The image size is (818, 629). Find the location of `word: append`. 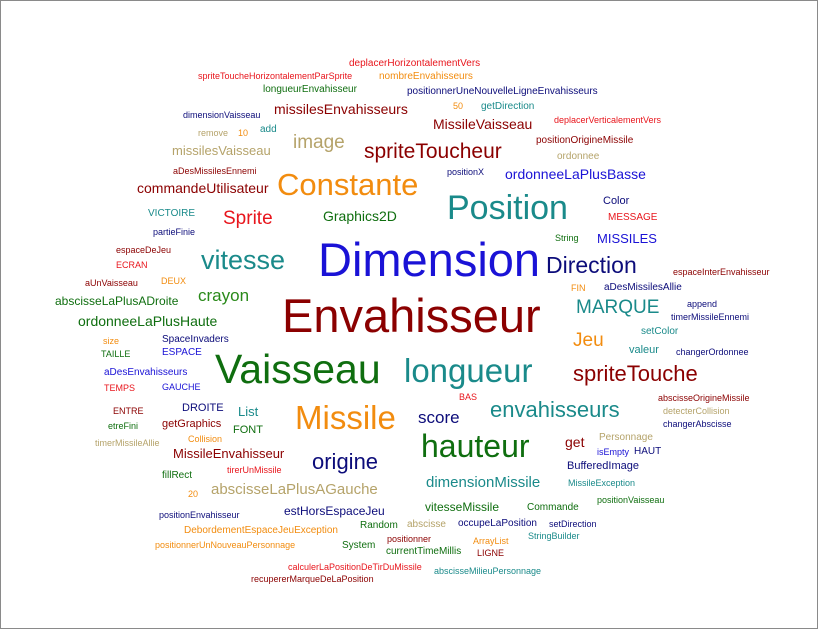

word: append is located at coordinates (702, 304).